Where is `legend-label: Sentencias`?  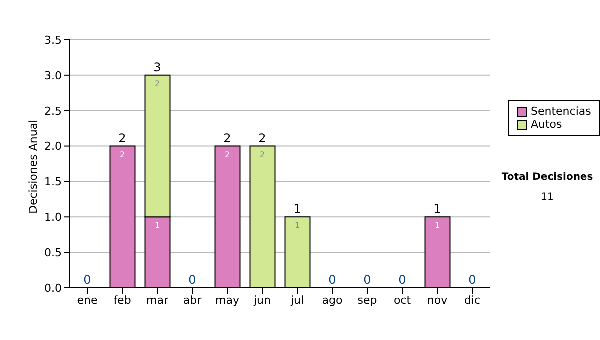 legend-label: Sentencias is located at coordinates (561, 111).